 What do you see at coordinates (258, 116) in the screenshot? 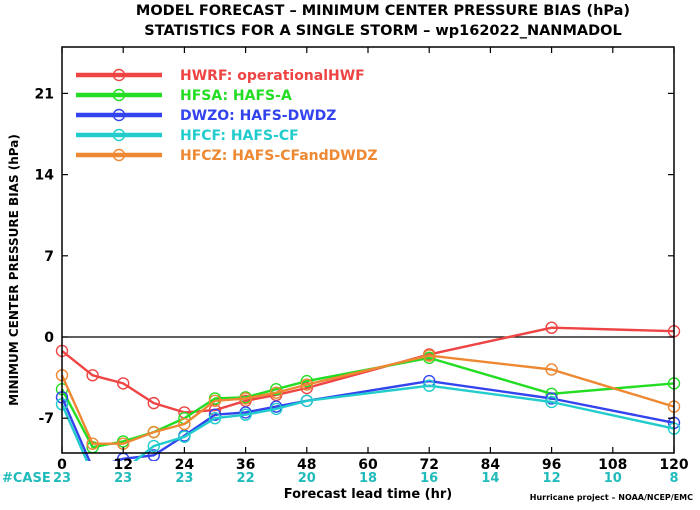
I see `legend-label: DWZO: HAFS-DWDZ` at bounding box center [258, 116].